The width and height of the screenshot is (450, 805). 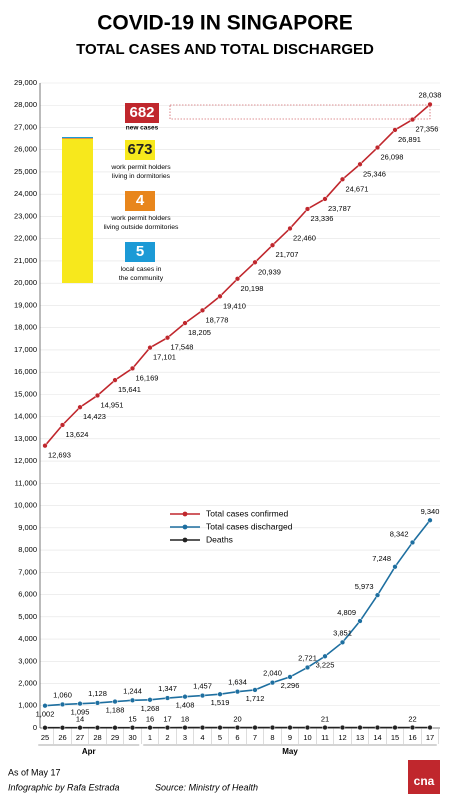 I want to click on x-tick-label: 3, so click(x=185, y=737).